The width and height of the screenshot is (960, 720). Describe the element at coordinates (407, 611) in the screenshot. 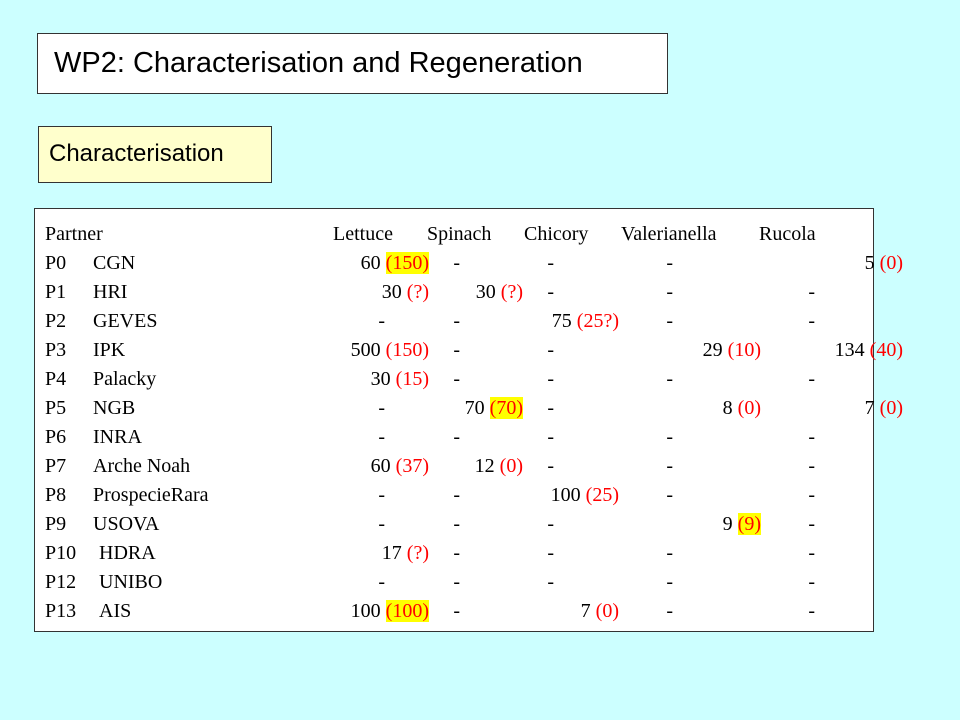

I see `cell-note: (100)` at that location.